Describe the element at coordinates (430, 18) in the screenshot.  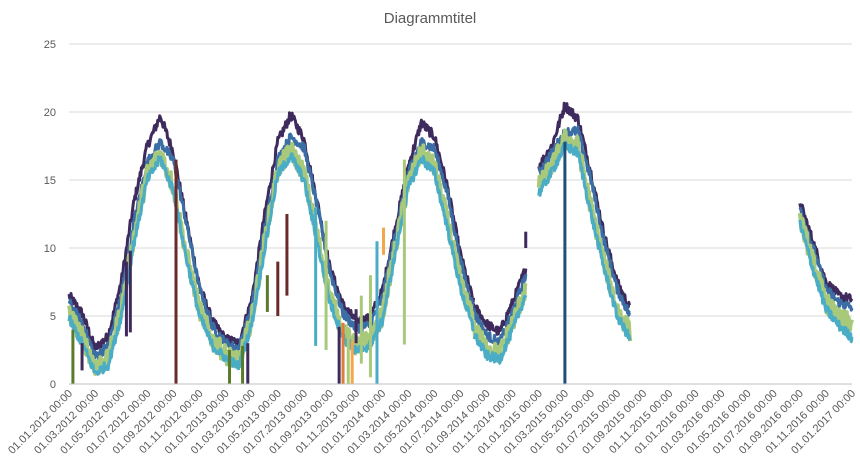
I see `chart-title: Diagrammtitel` at that location.